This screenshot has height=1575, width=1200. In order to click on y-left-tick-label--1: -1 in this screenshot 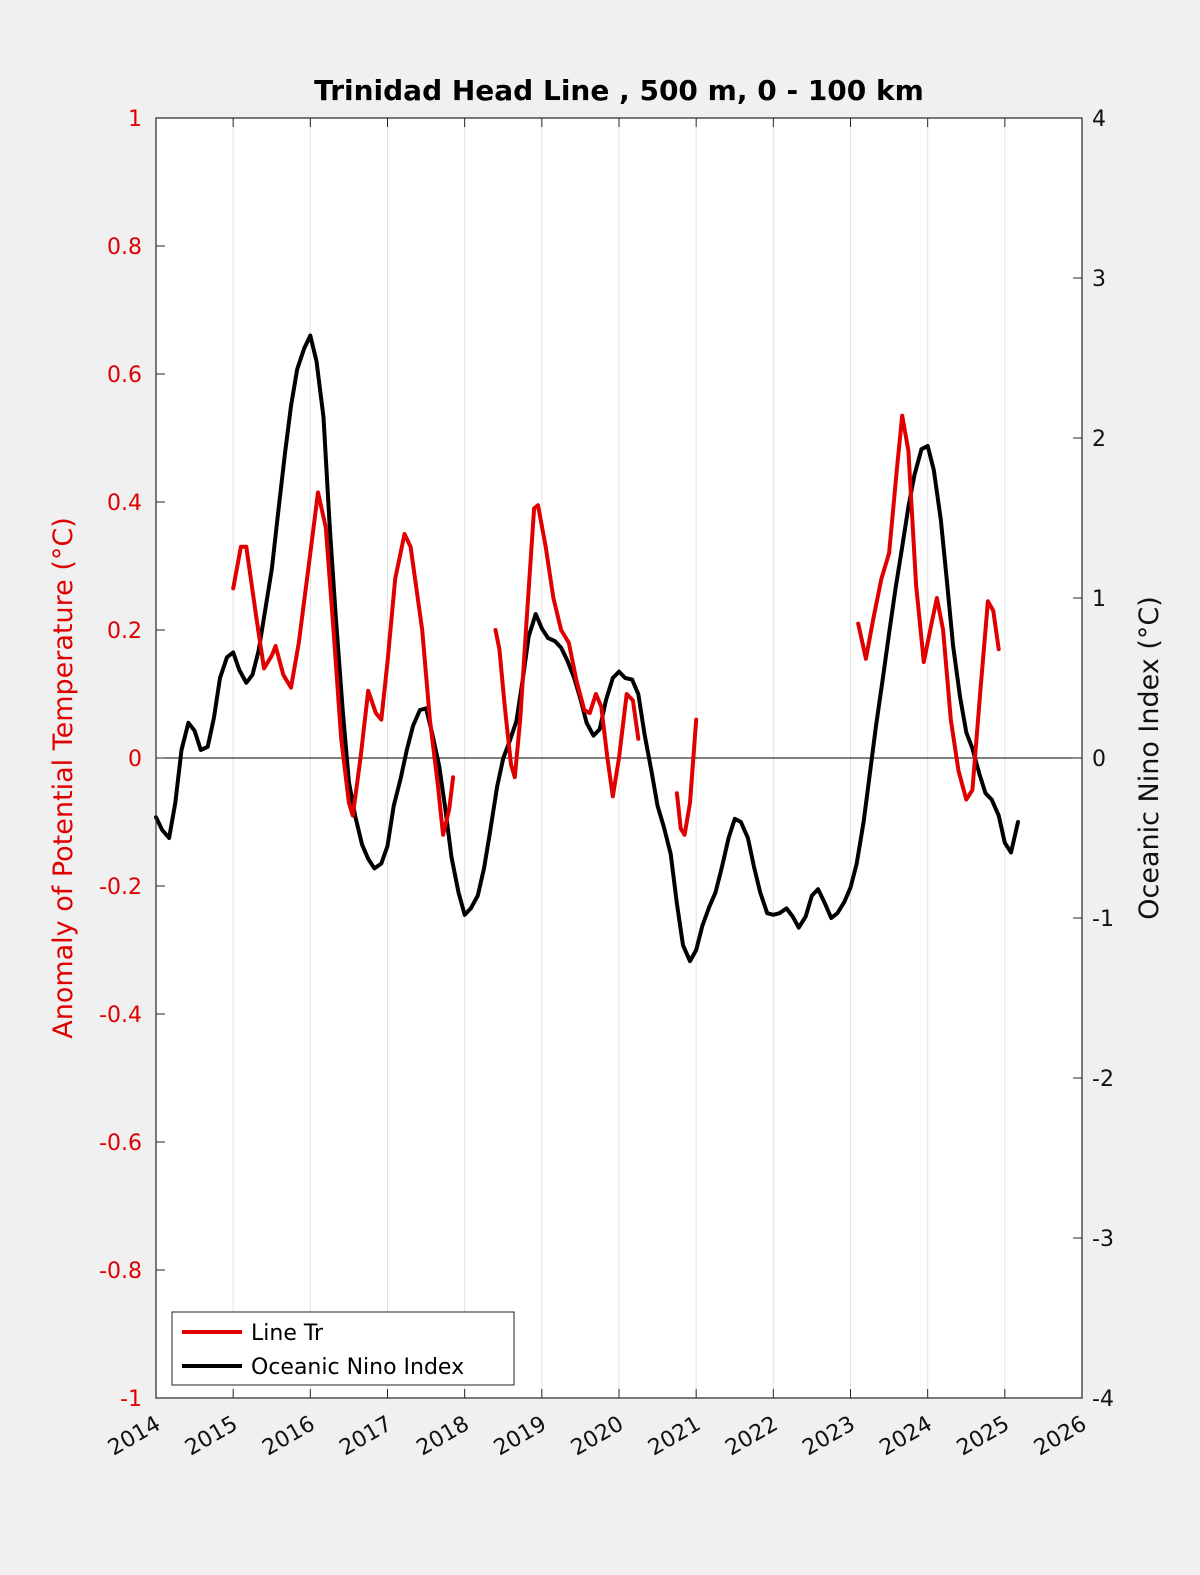, I will do `click(131, 1399)`.